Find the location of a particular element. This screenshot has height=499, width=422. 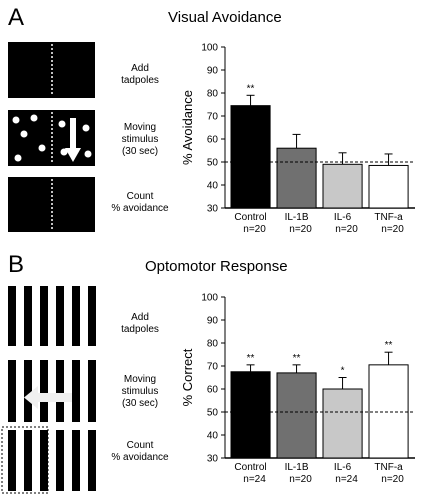

down-arrow-icon is located at coordinates (73, 140).